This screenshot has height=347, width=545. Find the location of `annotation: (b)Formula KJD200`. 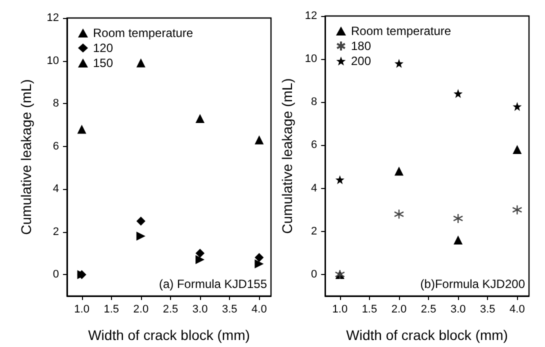

annotation: (b)Formula KJD200 is located at coordinates (473, 284).